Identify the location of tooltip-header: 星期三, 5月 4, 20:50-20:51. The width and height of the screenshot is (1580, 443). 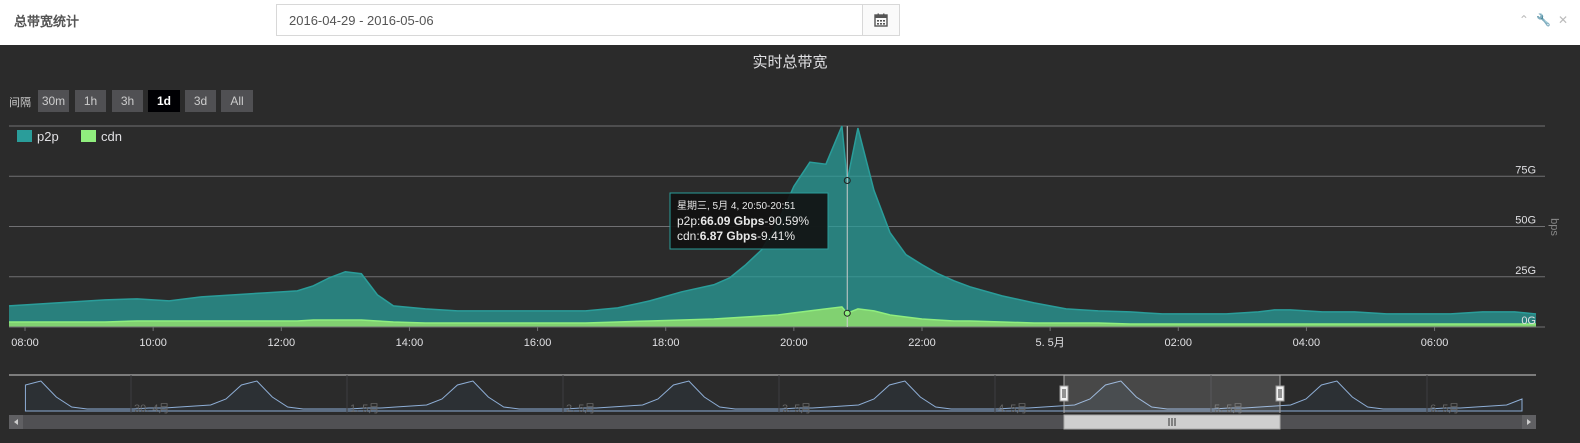
(736, 206).